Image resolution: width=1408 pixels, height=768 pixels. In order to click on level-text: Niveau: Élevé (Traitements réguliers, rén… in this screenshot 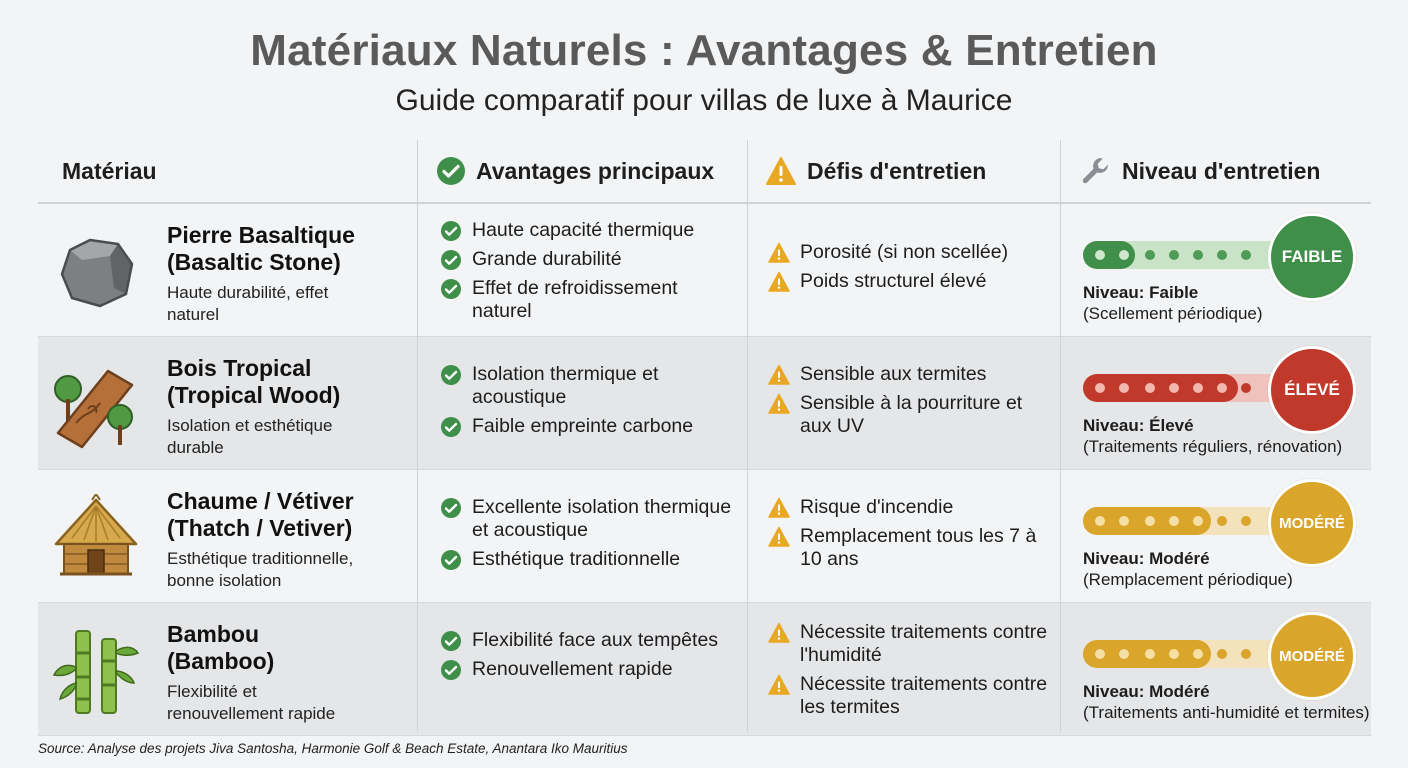, I will do `click(1213, 436)`.